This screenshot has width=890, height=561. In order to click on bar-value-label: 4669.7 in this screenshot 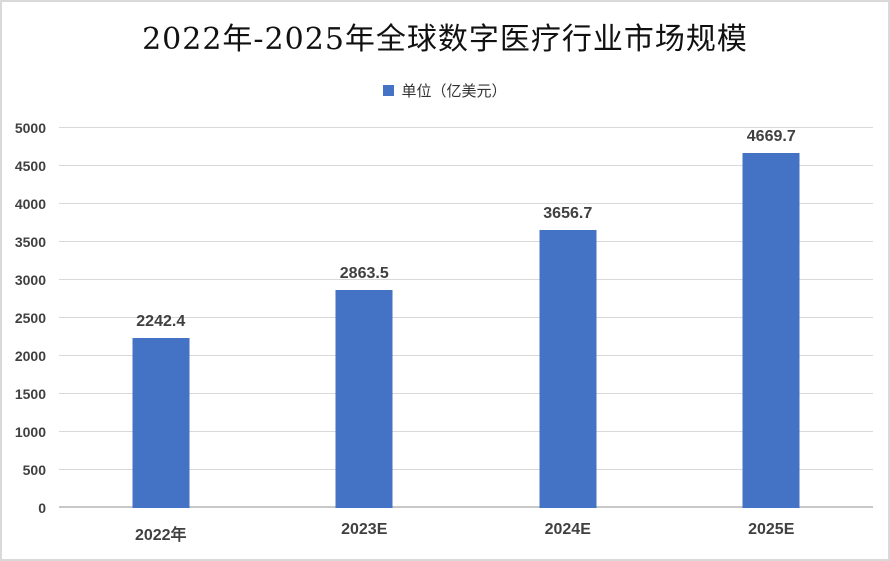, I will do `click(771, 137)`.